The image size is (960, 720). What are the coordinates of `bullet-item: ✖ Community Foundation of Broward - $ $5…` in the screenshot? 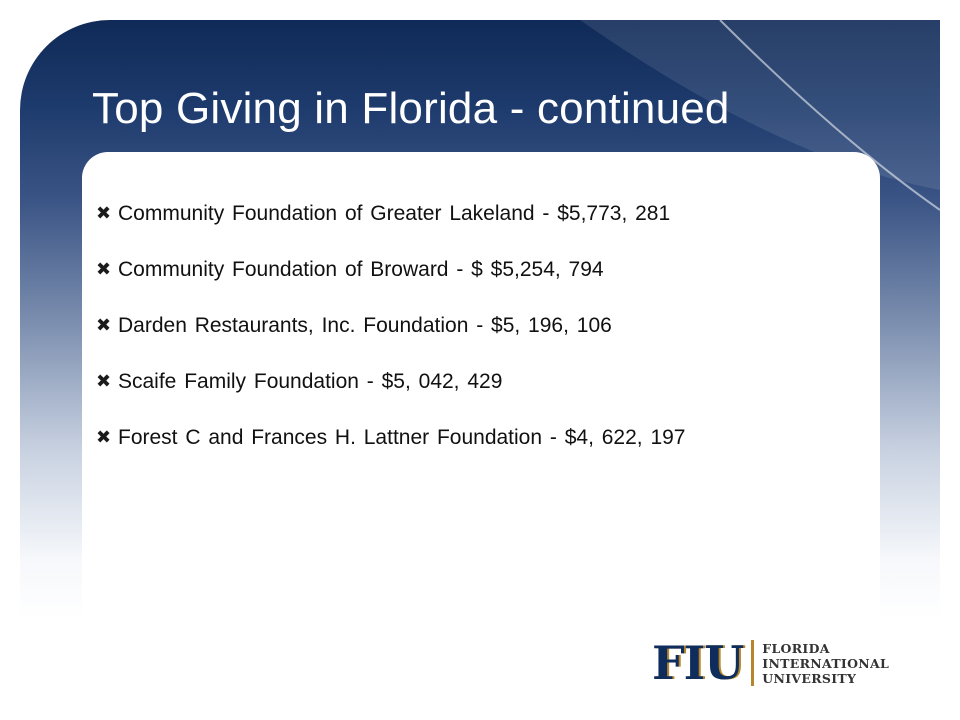 It's located at (476, 270).